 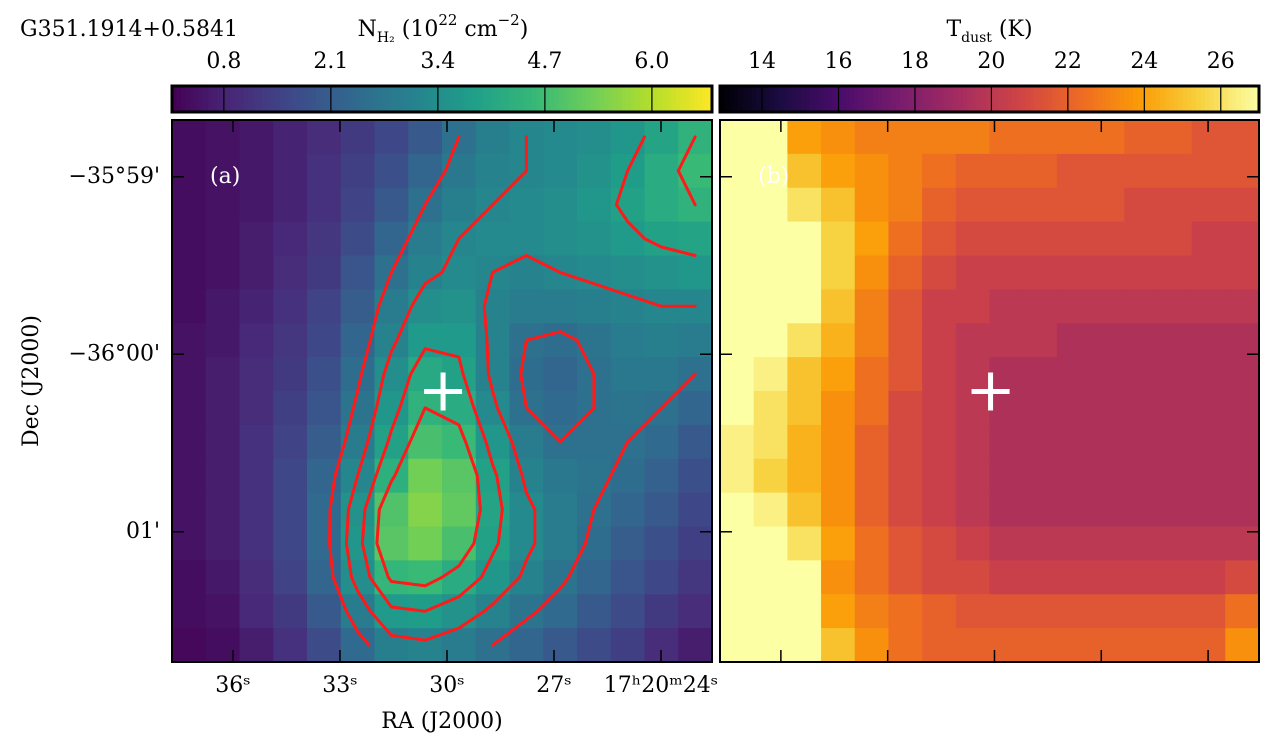 What do you see at coordinates (989, 99) in the screenshot?
I see `colorbar-frame` at bounding box center [989, 99].